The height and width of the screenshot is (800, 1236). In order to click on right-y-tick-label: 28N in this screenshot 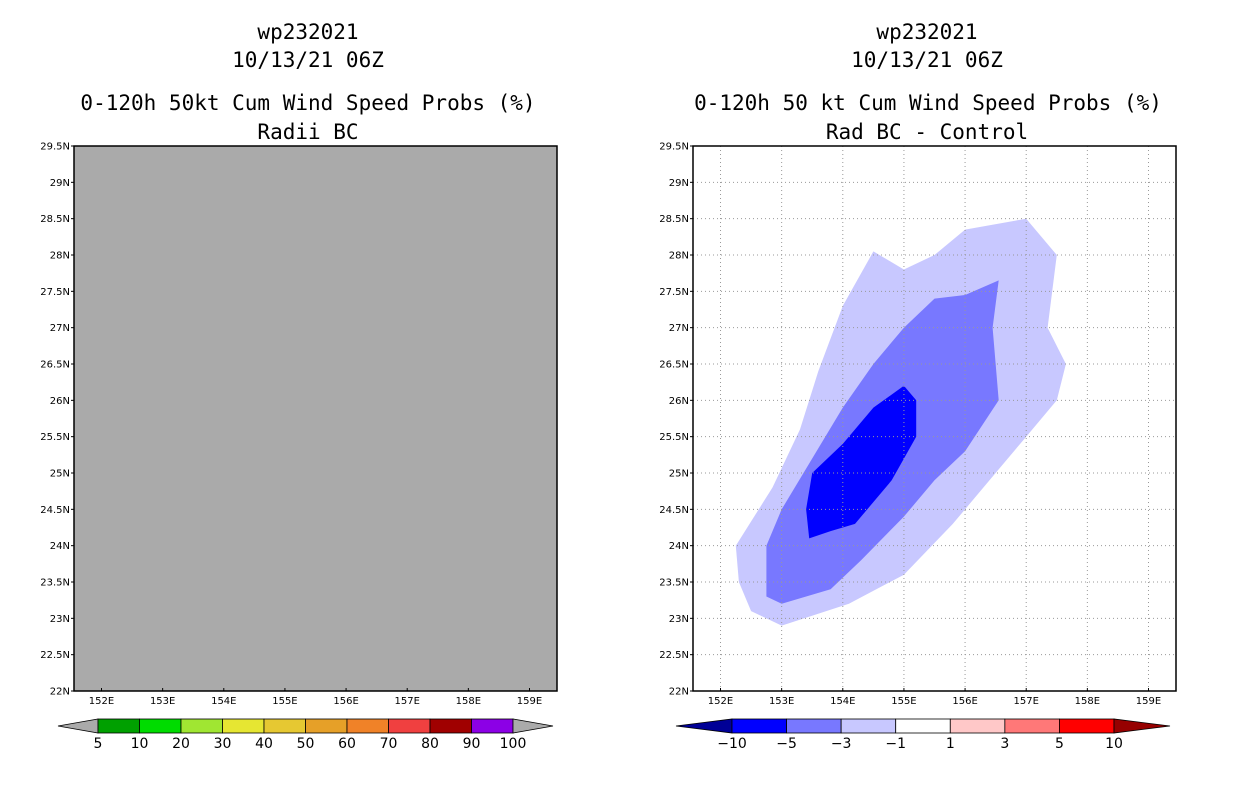, I will do `click(679, 256)`.